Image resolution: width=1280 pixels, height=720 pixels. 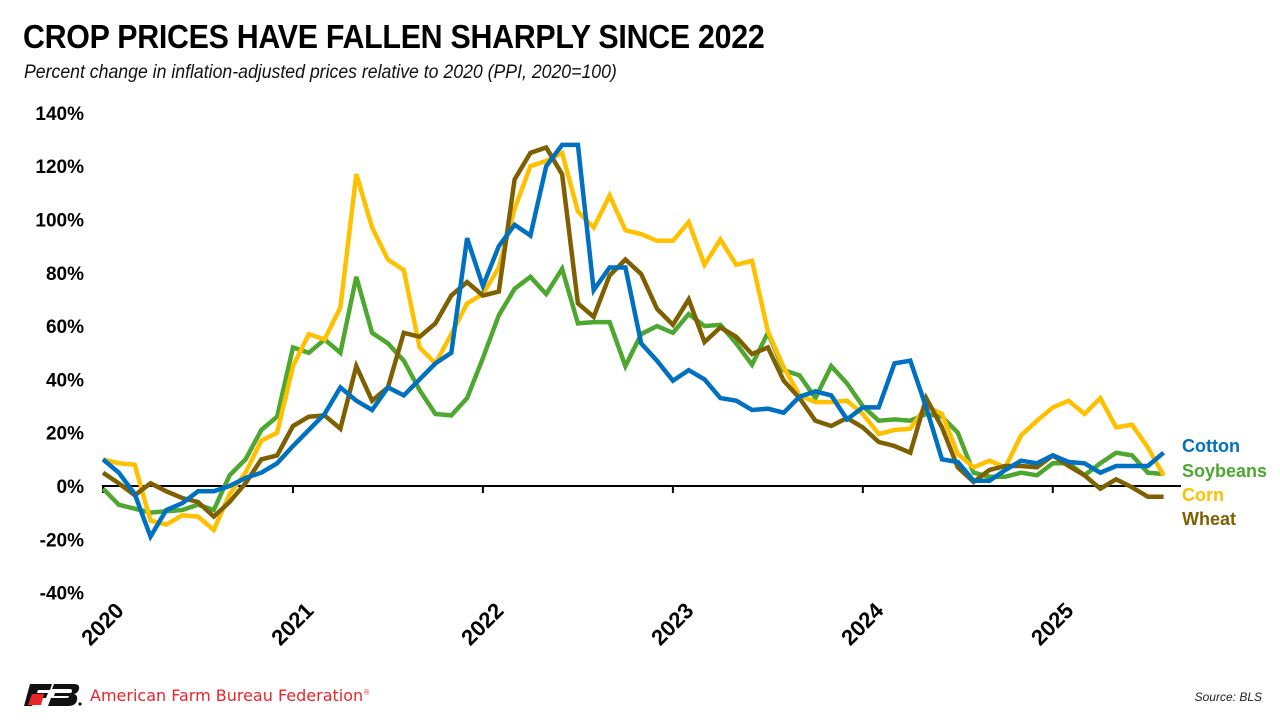 What do you see at coordinates (62, 540) in the screenshot?
I see `y-tick-label: -20%` at bounding box center [62, 540].